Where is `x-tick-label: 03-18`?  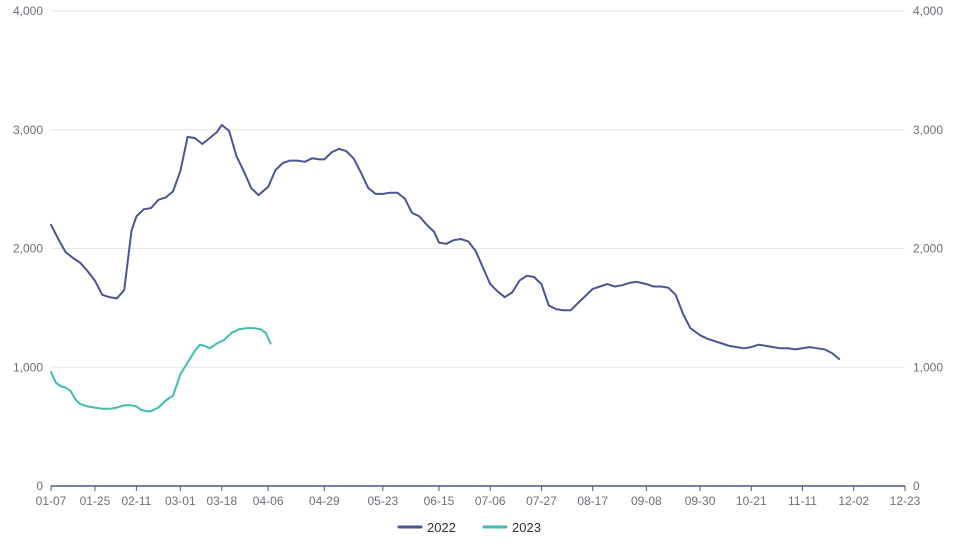
x-tick-label: 03-18 is located at coordinates (221, 501).